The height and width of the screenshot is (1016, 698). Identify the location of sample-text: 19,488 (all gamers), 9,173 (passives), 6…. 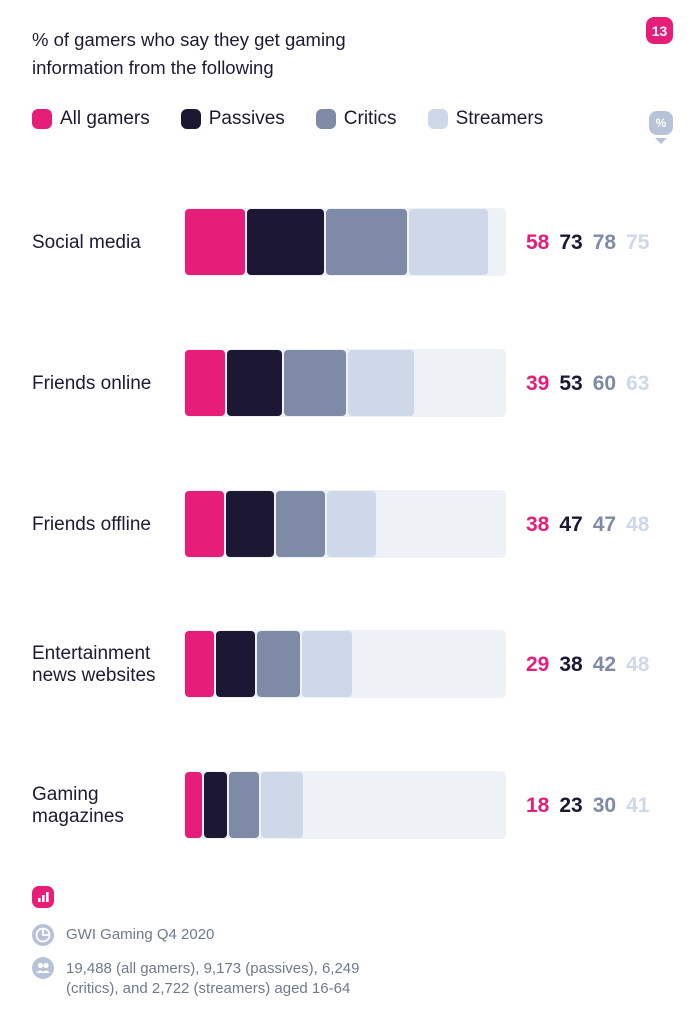
(213, 978).